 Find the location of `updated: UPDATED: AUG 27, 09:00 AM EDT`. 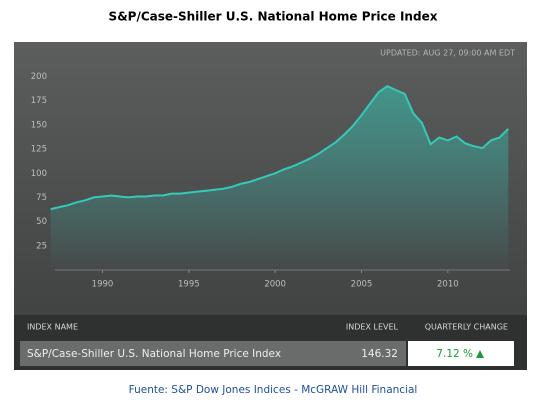

updated: UPDATED: AUG 27, 09:00 AM EDT is located at coordinates (447, 53).